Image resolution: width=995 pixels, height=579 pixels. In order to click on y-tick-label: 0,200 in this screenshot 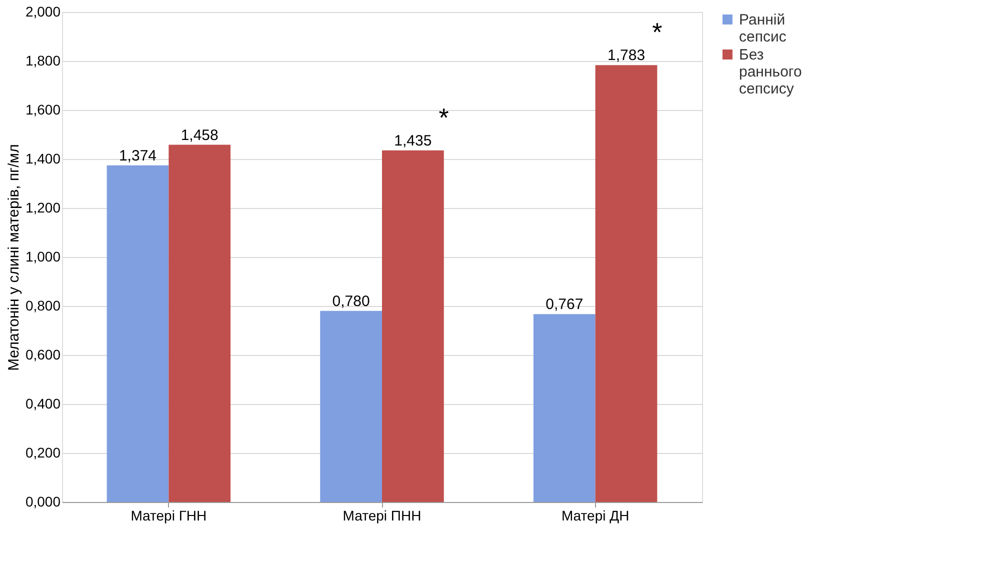, I will do `click(43, 452)`.